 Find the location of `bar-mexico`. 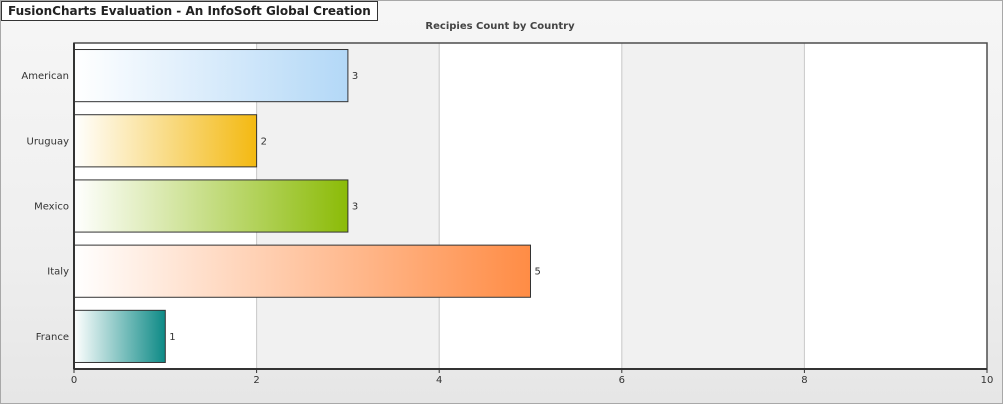

bar-mexico is located at coordinates (211, 206).